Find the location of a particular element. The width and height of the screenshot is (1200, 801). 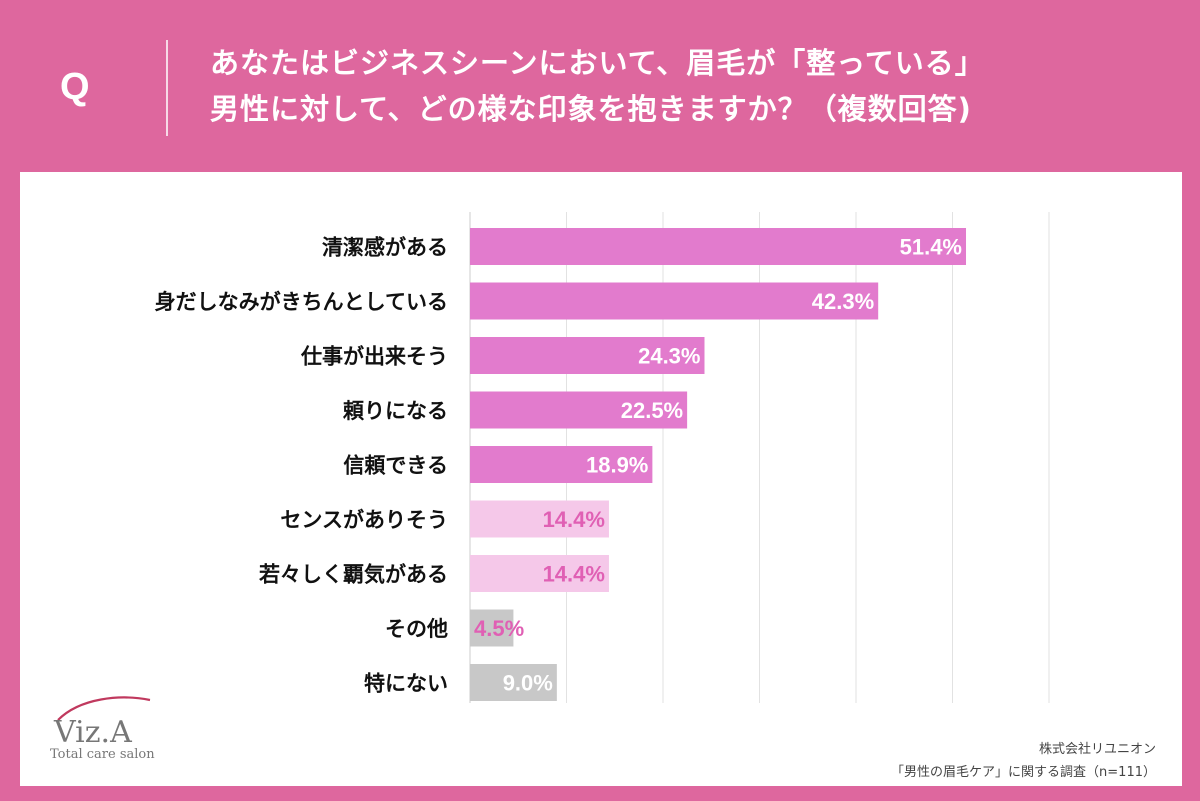

value-label: 4.5% is located at coordinates (499, 628).